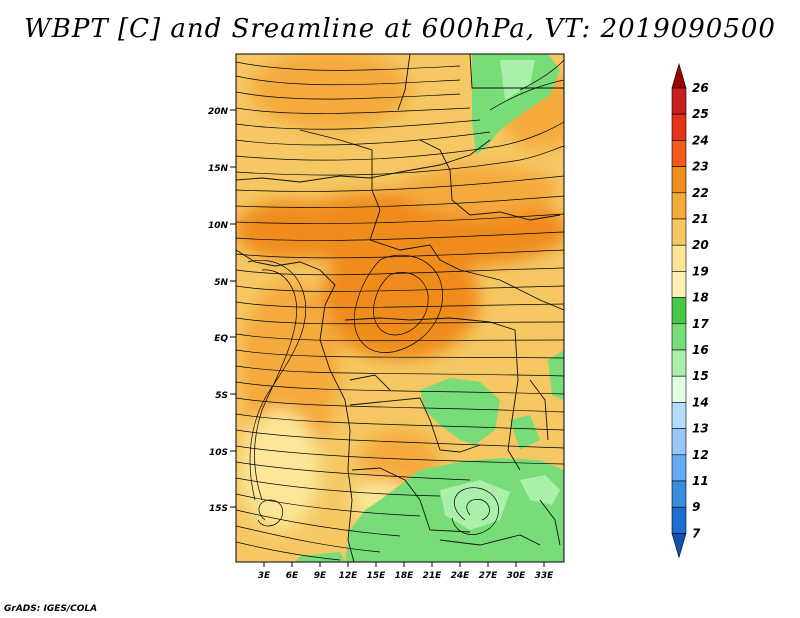  I want to click on colorbar: 26 25 24 23 22 21 20 19 18 17 16 15 14 13 12 11 9 7, so click(690, 310).